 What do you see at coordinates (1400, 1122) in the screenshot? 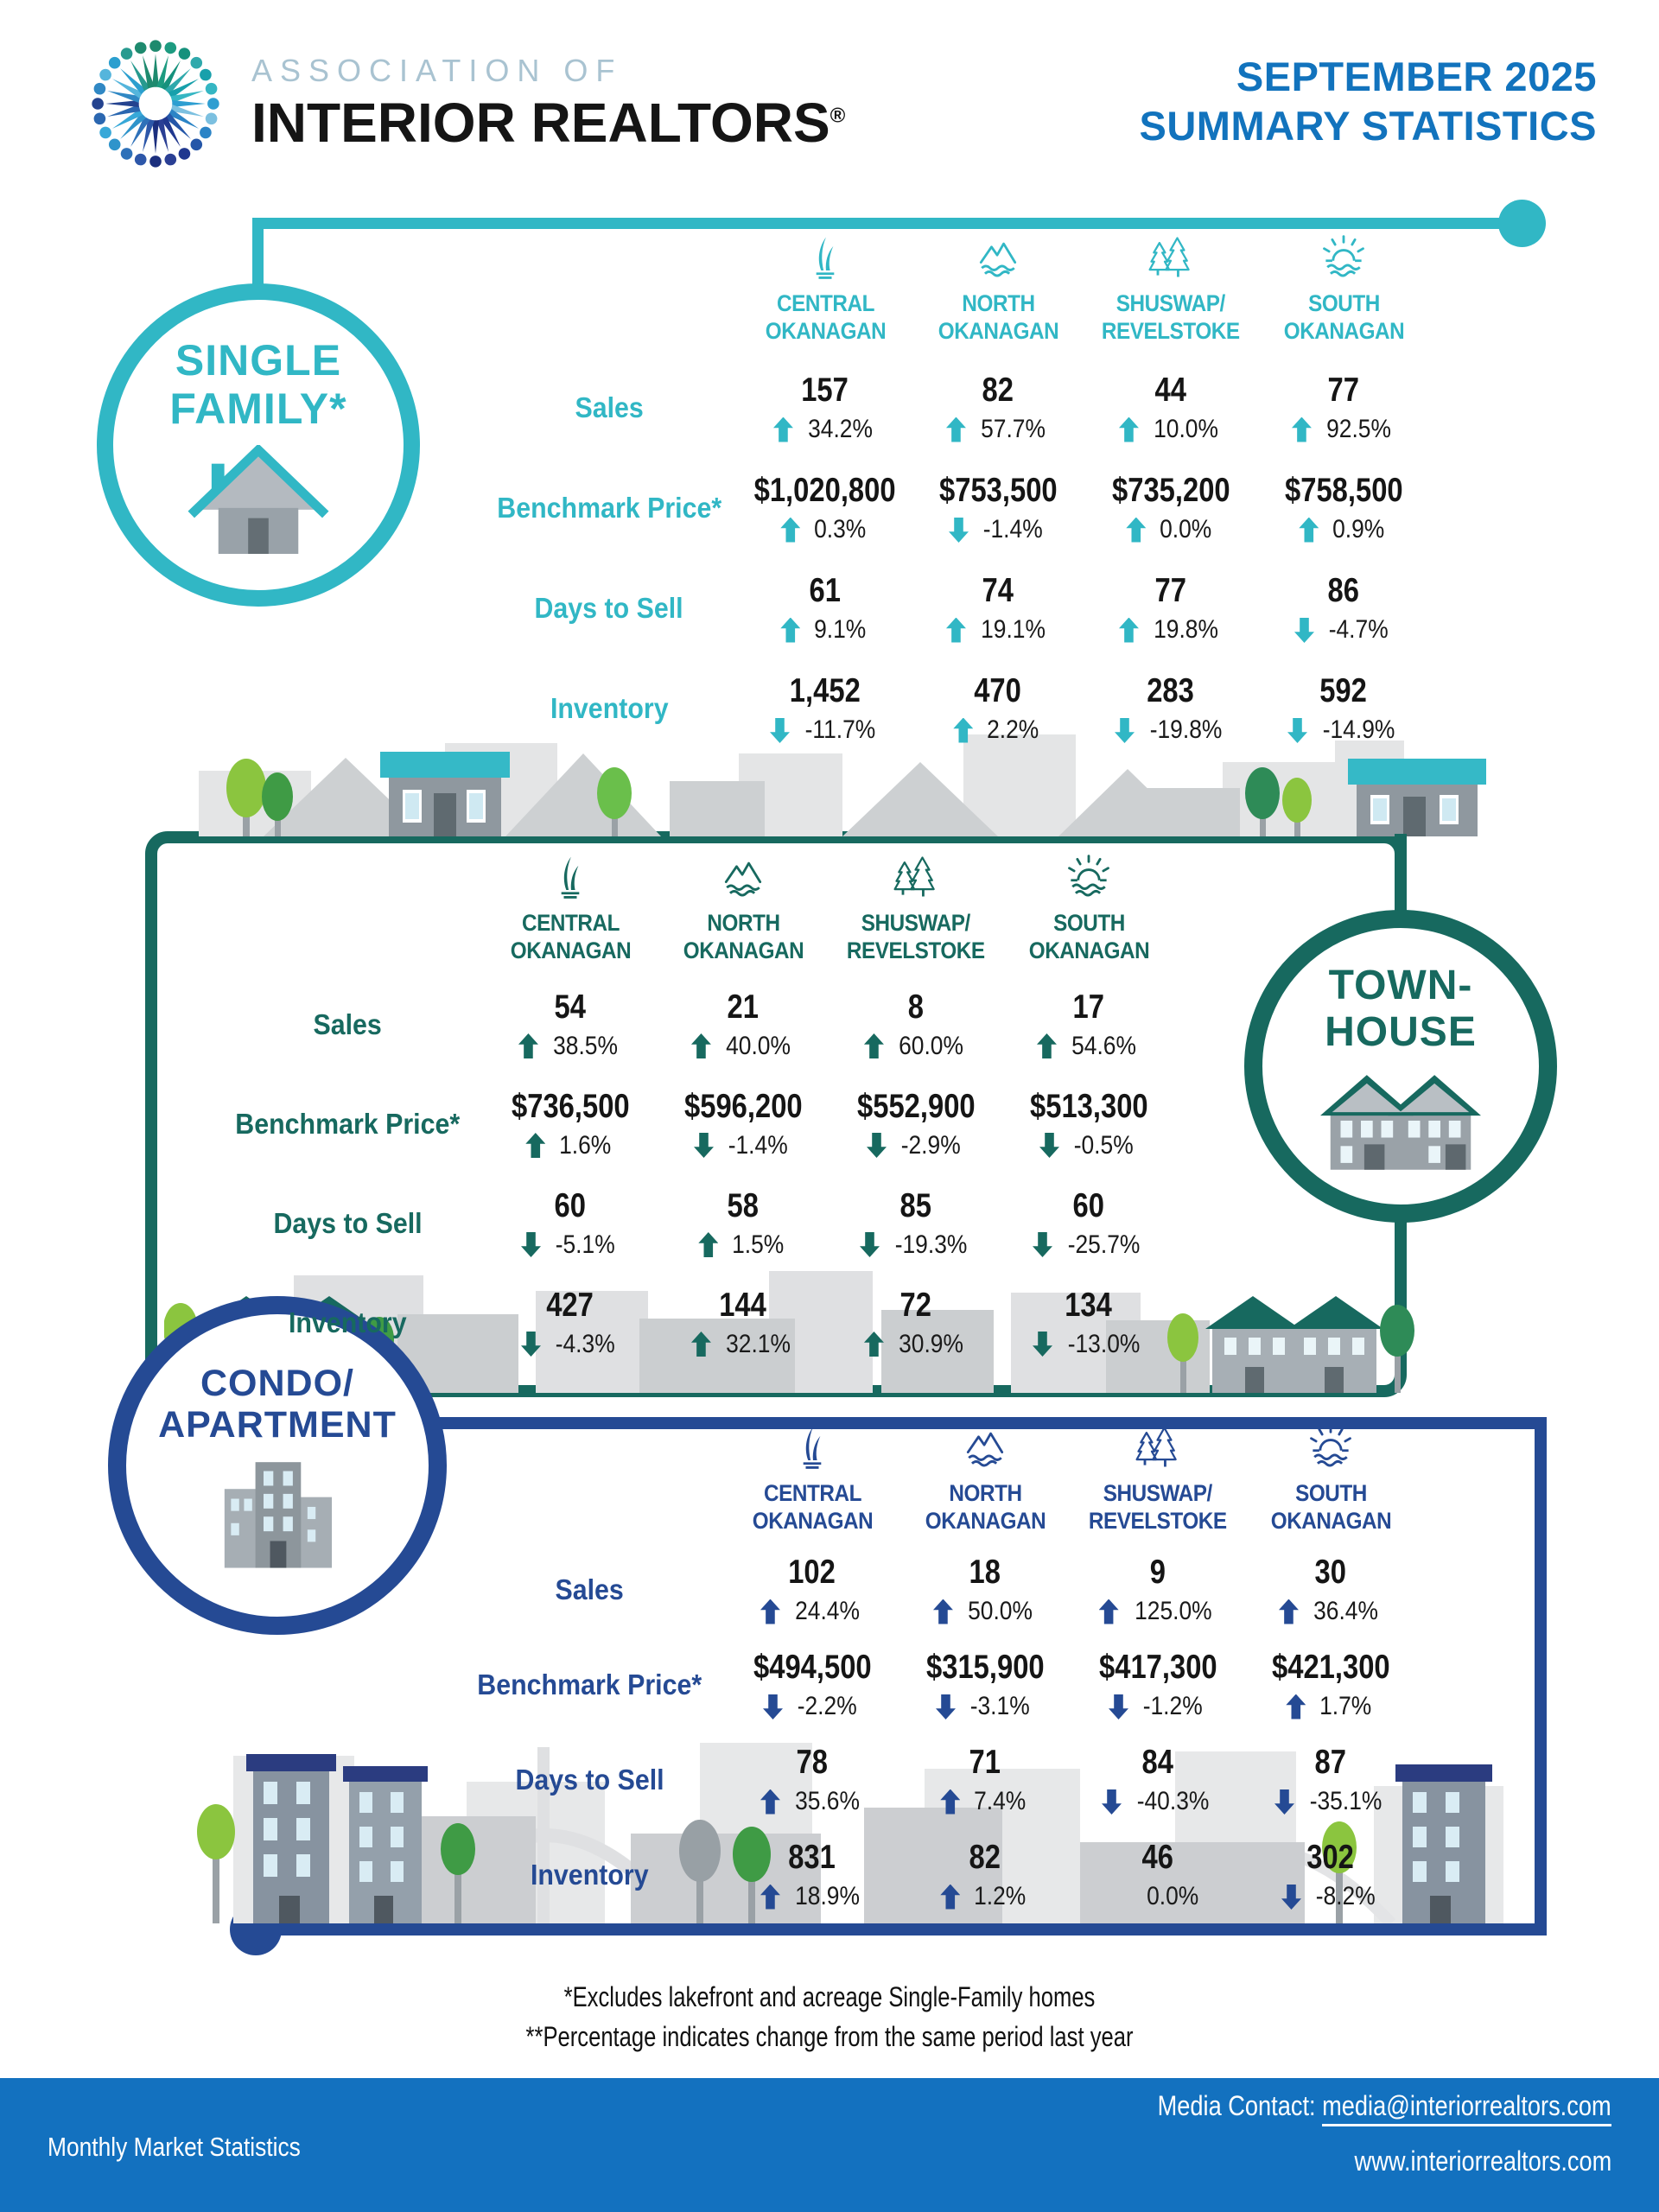
I see `townhouse-icon` at bounding box center [1400, 1122].